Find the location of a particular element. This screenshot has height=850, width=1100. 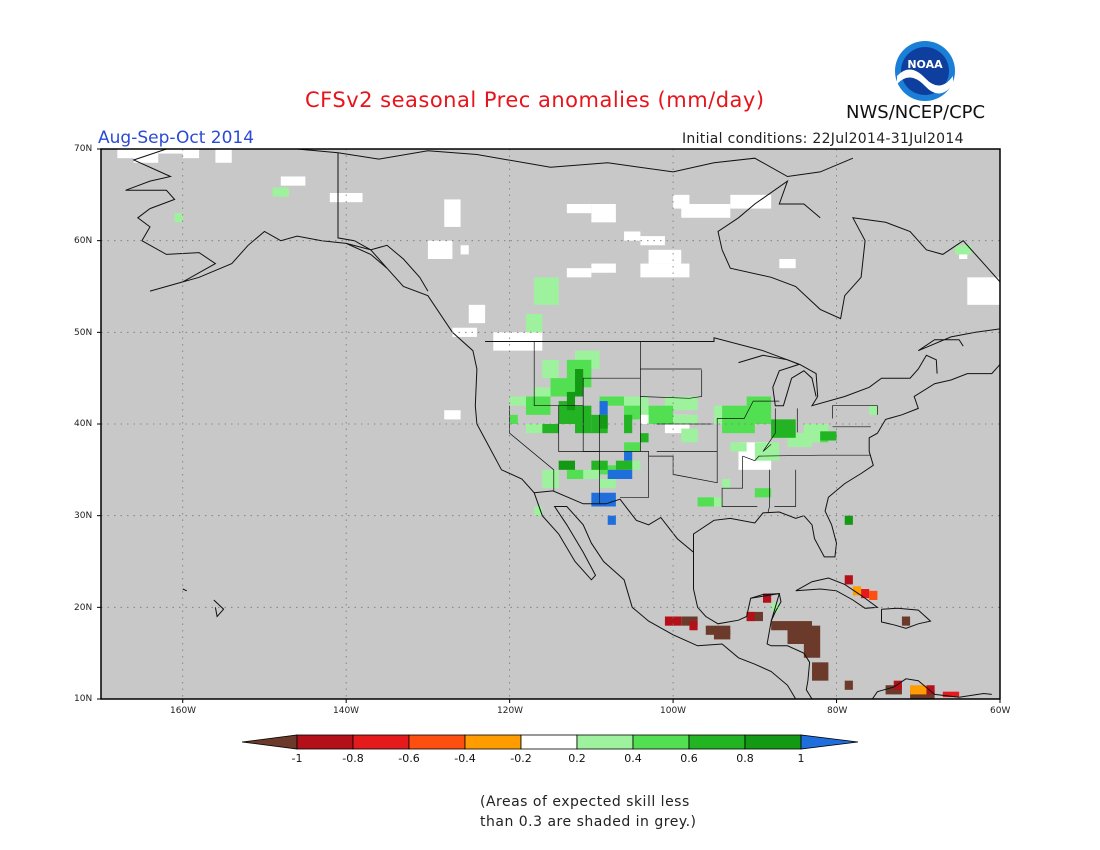

lat-label-70n: 70N is located at coordinates (83, 149).